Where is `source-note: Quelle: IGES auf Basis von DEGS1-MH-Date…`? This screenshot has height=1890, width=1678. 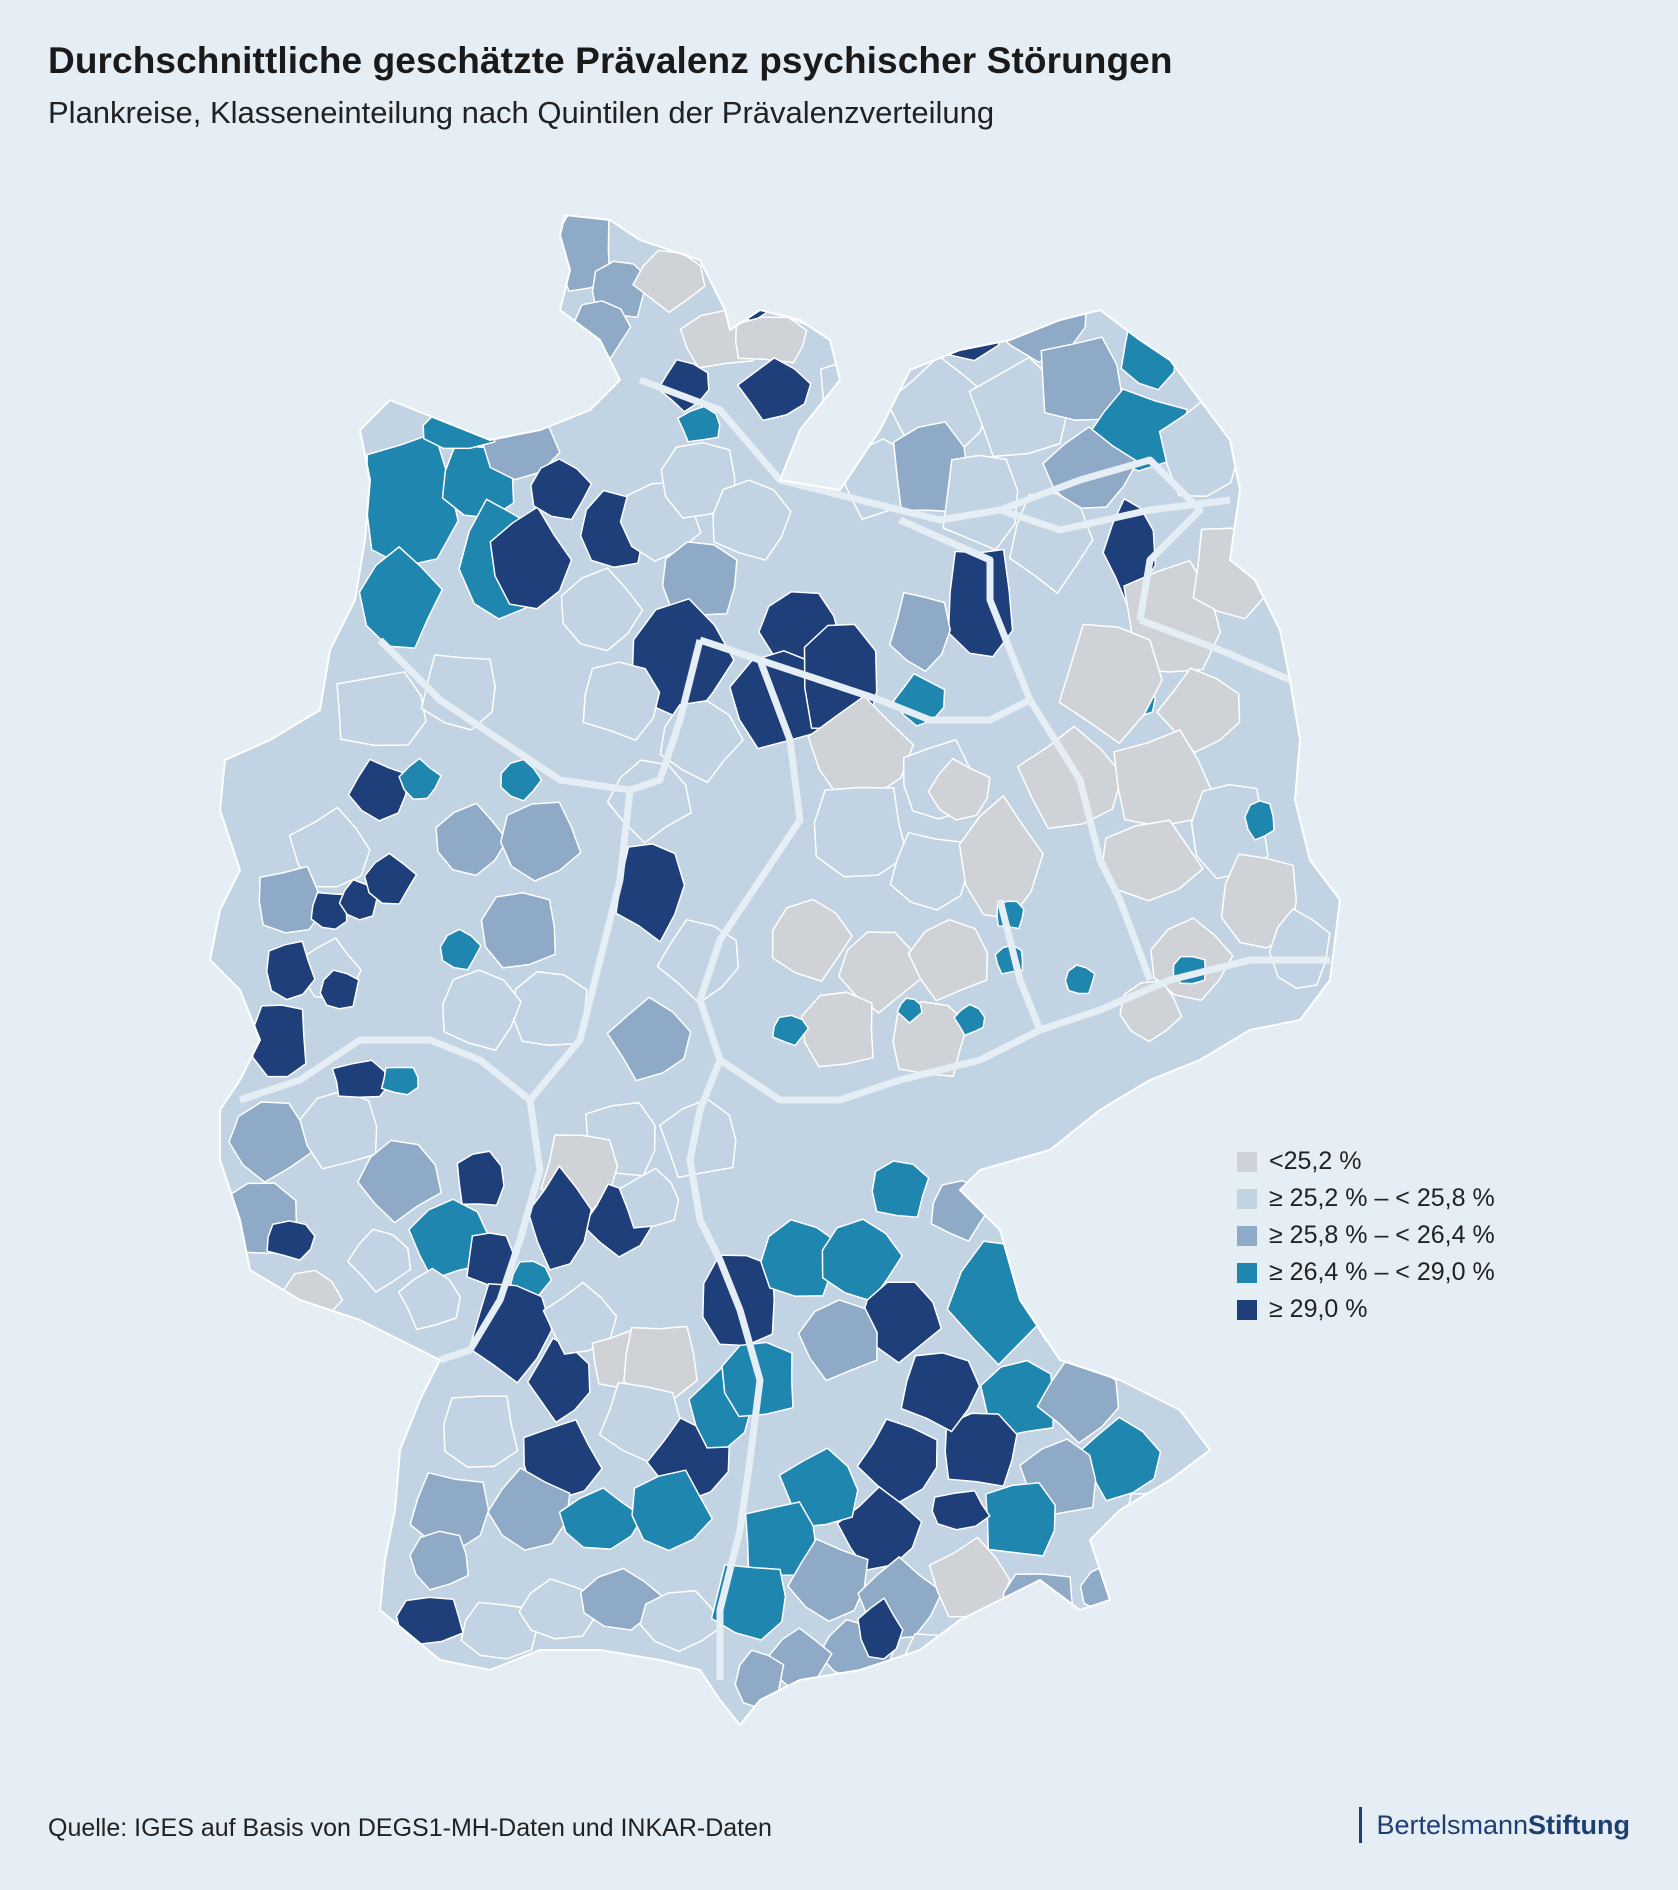
source-note: Quelle: IGES auf Basis von DEGS1-MH-Date… is located at coordinates (410, 1828).